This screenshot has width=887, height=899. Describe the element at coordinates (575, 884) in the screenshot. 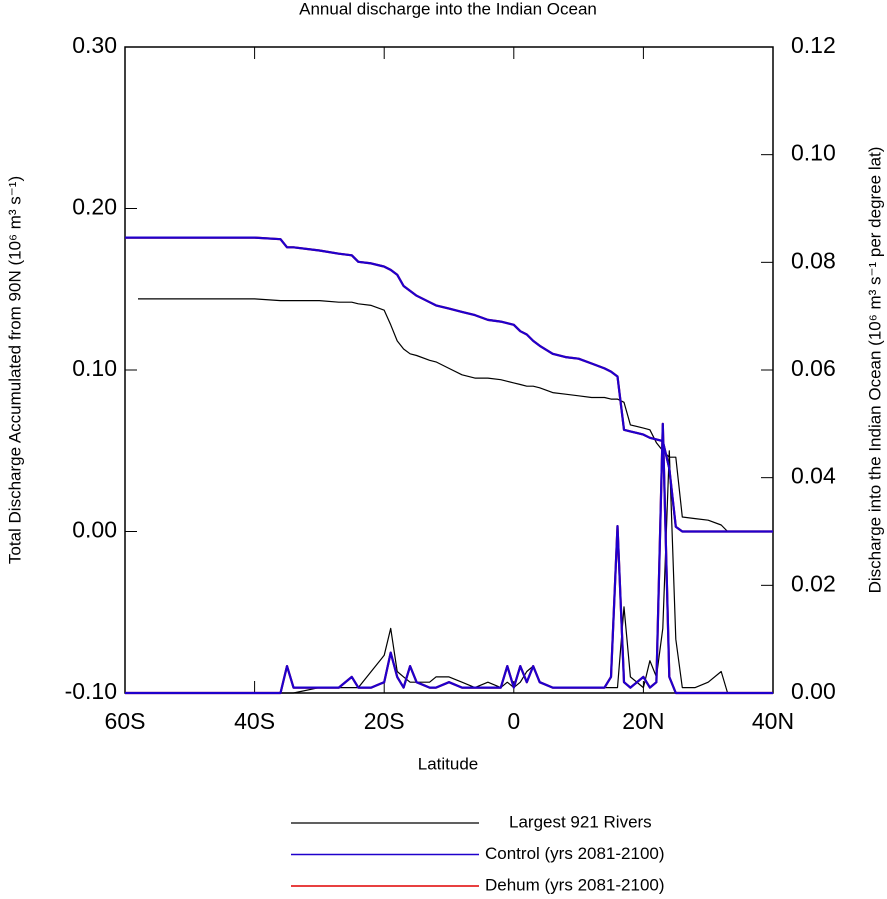

I see `legend-label: Dehum (yrs 2081-2100)` at that location.